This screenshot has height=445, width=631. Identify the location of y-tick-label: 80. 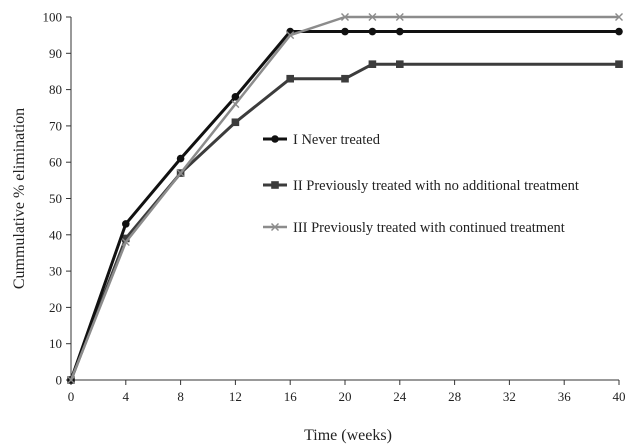
(55, 89).